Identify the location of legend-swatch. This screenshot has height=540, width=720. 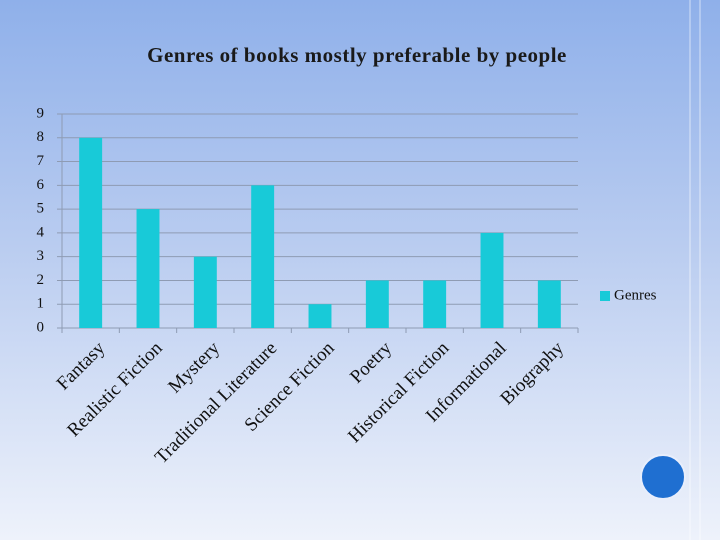
(605, 296).